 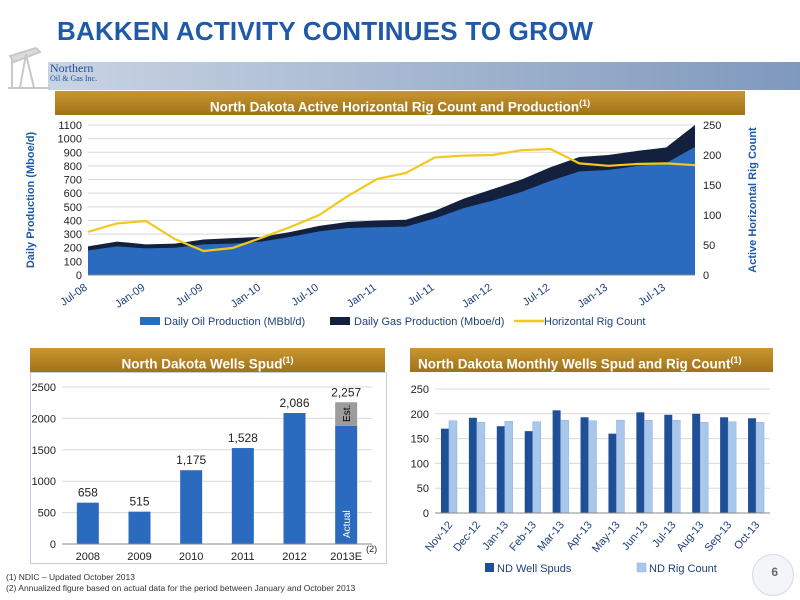 What do you see at coordinates (477, 296) in the screenshot?
I see `x-tick-label: Jan-12` at bounding box center [477, 296].